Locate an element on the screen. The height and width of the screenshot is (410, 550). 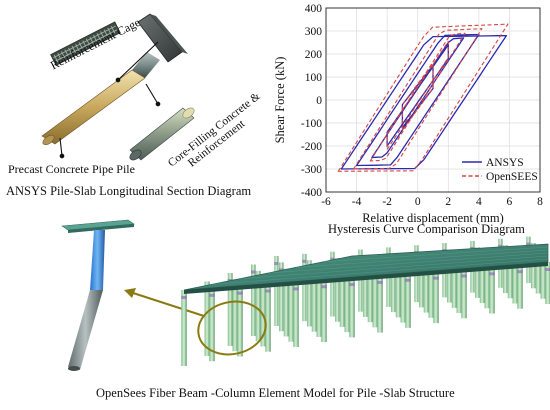
y-tick-label: 0 is located at coordinates (319, 101).